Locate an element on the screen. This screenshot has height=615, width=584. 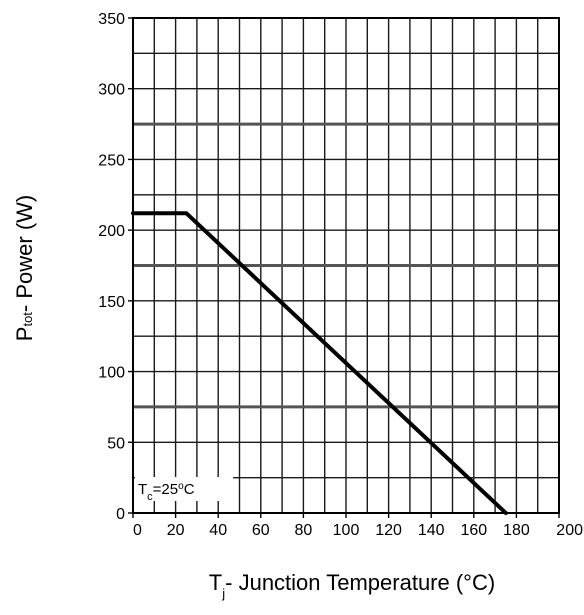
x-tick-label: 60 is located at coordinates (261, 530).